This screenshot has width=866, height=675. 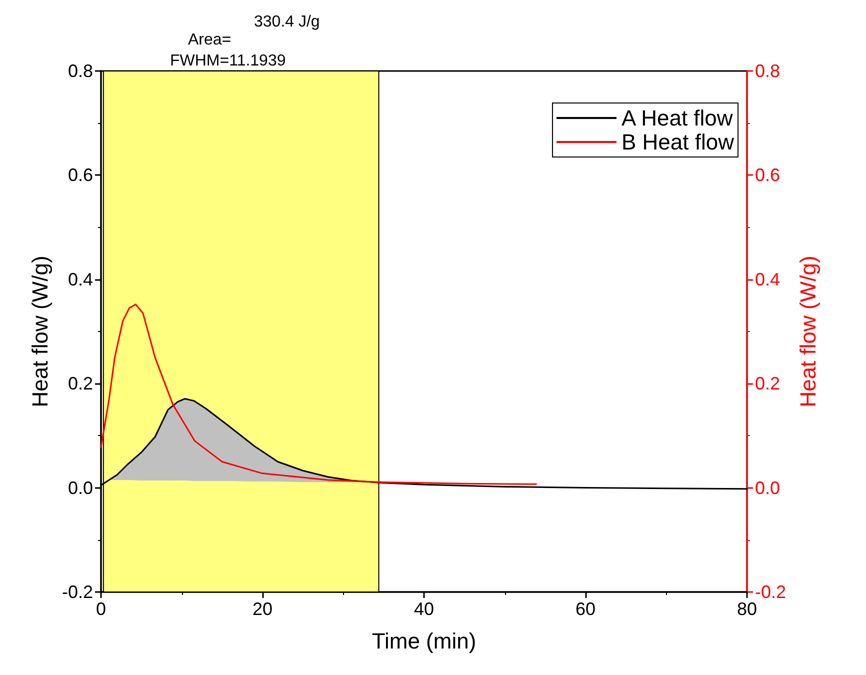 I want to click on y2-axis-title: Heat flow (W/g), so click(x=808, y=332).